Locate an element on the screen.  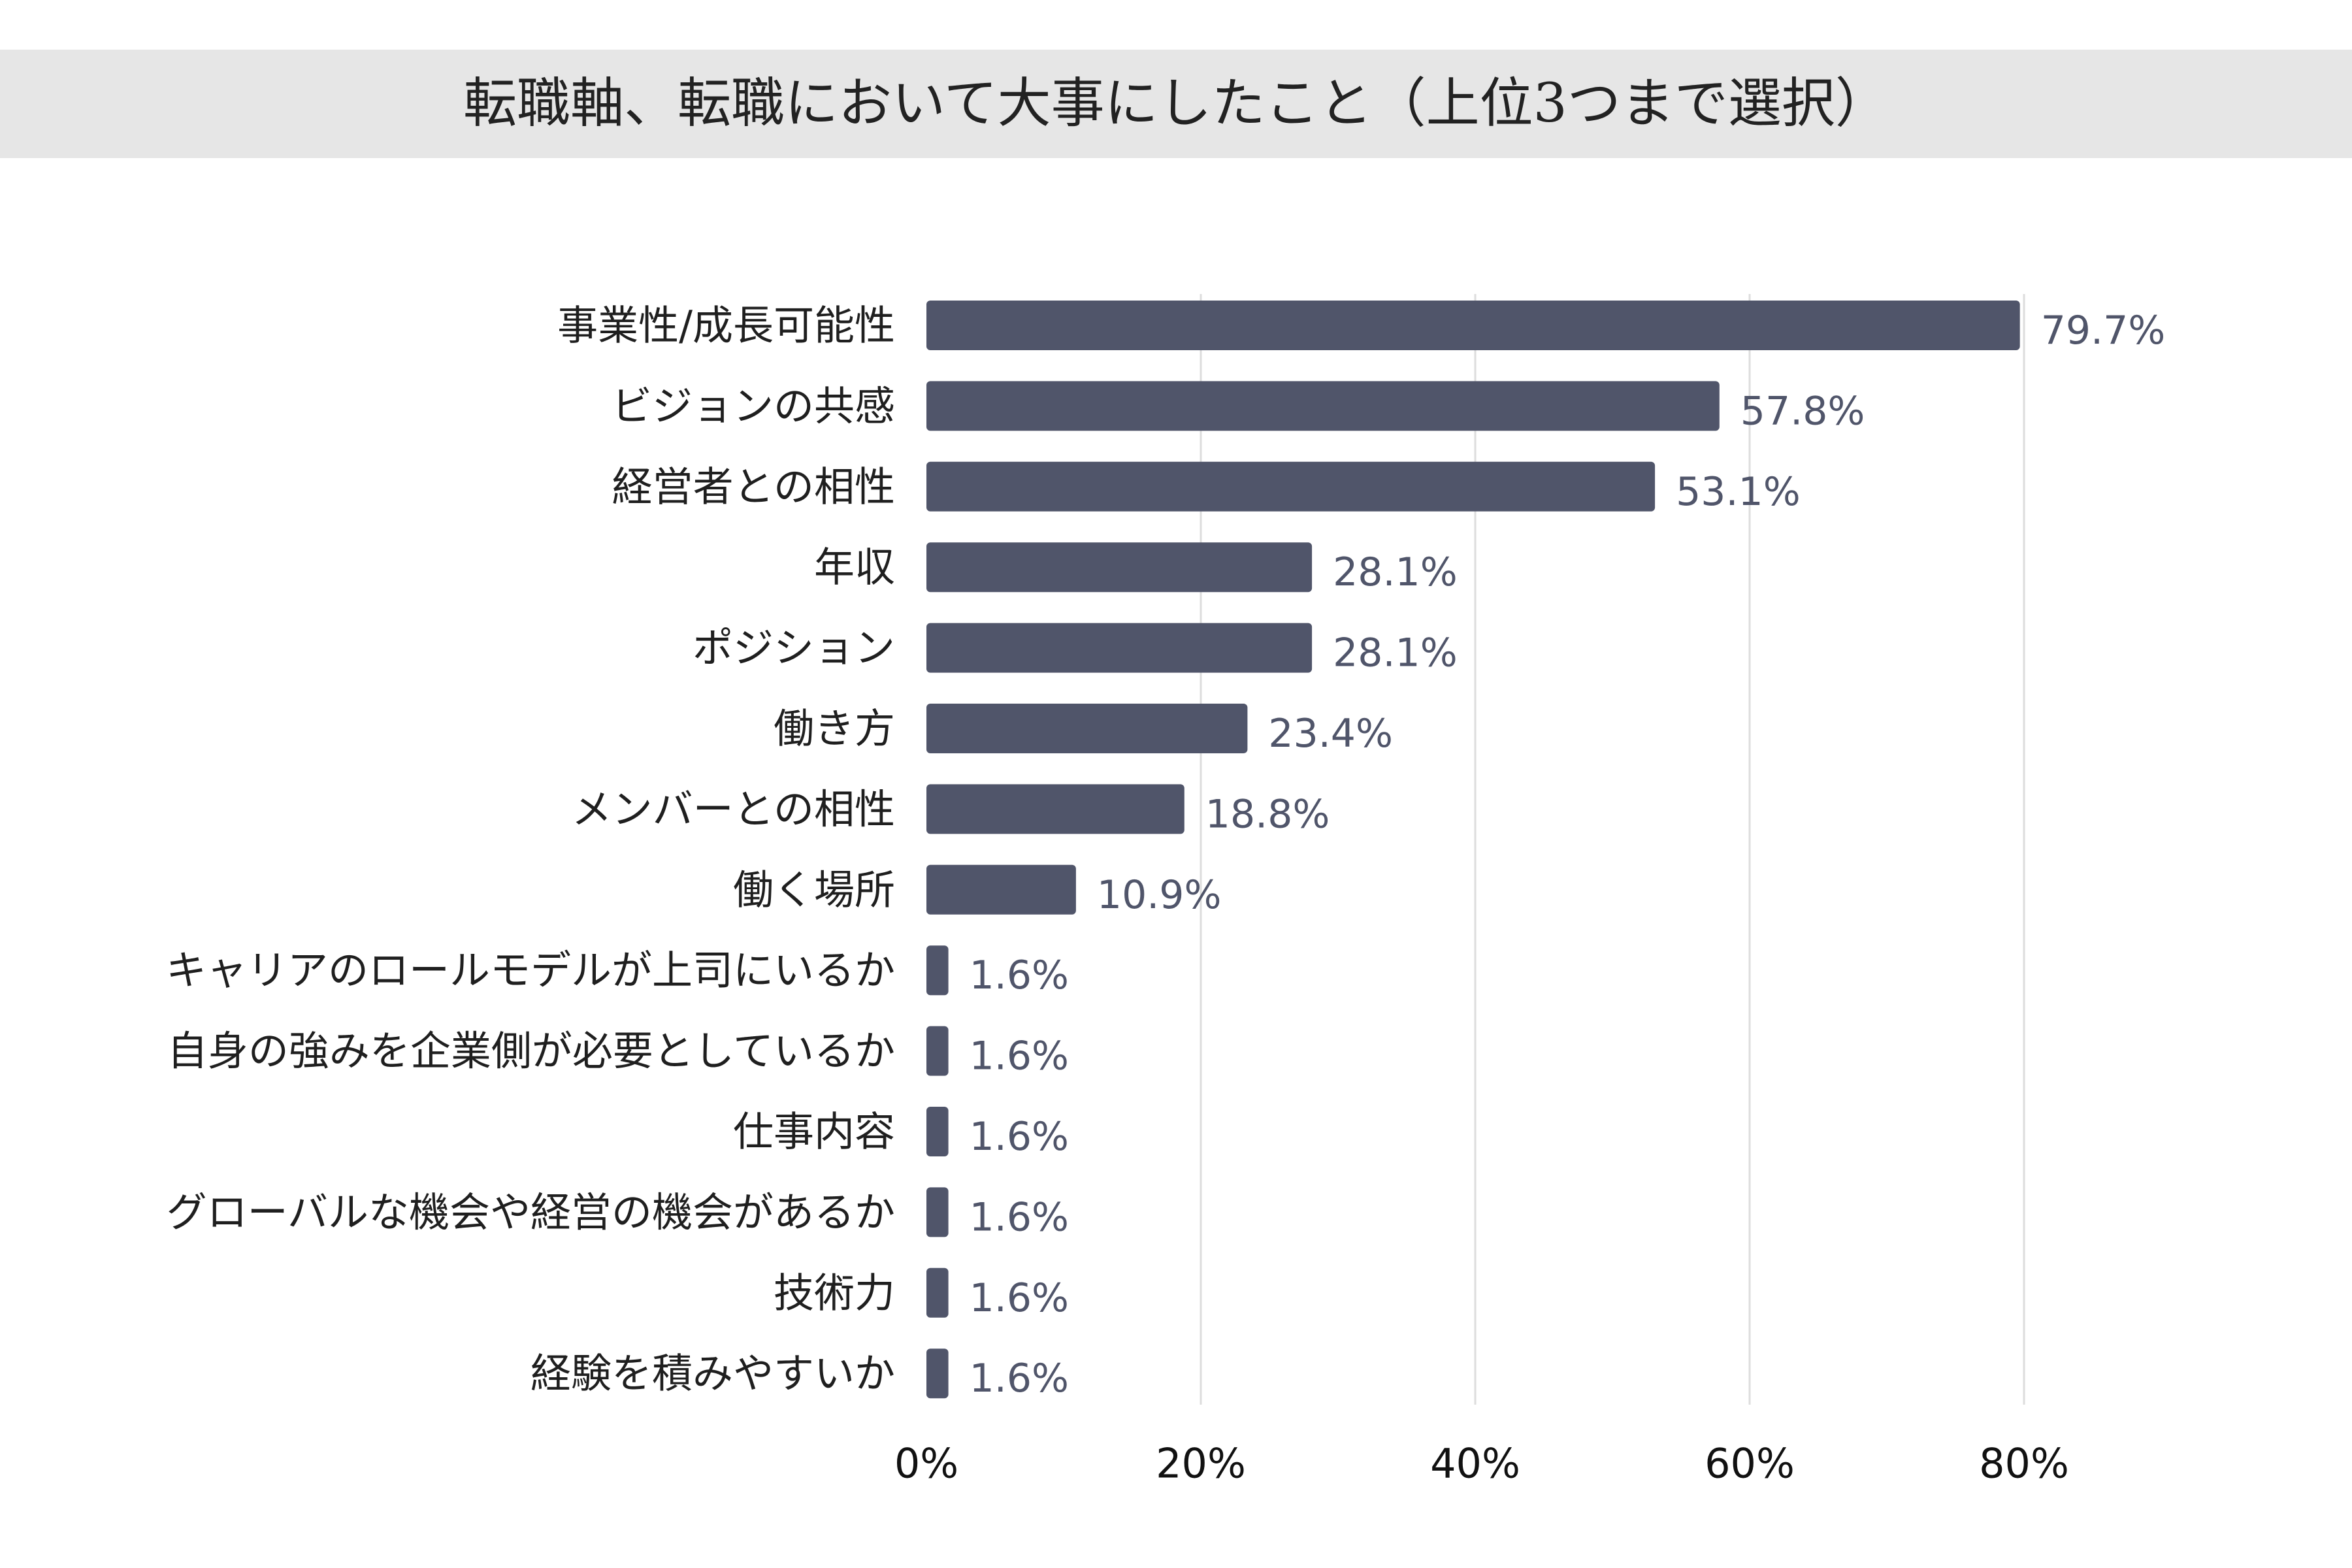
value-label-10: 1.6% is located at coordinates (1019, 1137).